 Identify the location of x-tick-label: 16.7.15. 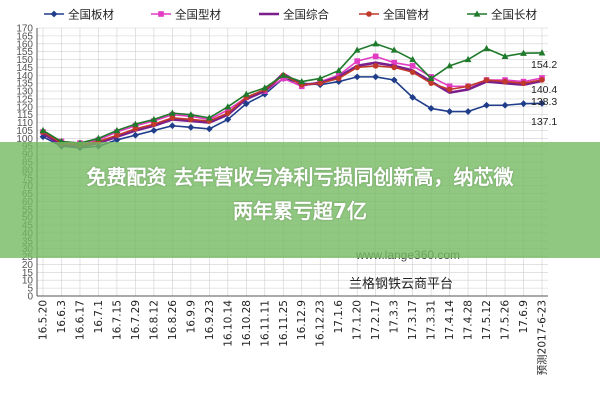
(117, 320).